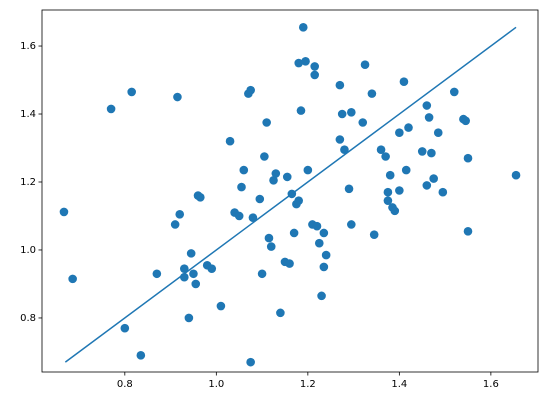 This screenshot has width=547, height=413. What do you see at coordinates (216, 384) in the screenshot?
I see `x-tick-label: 1.0` at bounding box center [216, 384].